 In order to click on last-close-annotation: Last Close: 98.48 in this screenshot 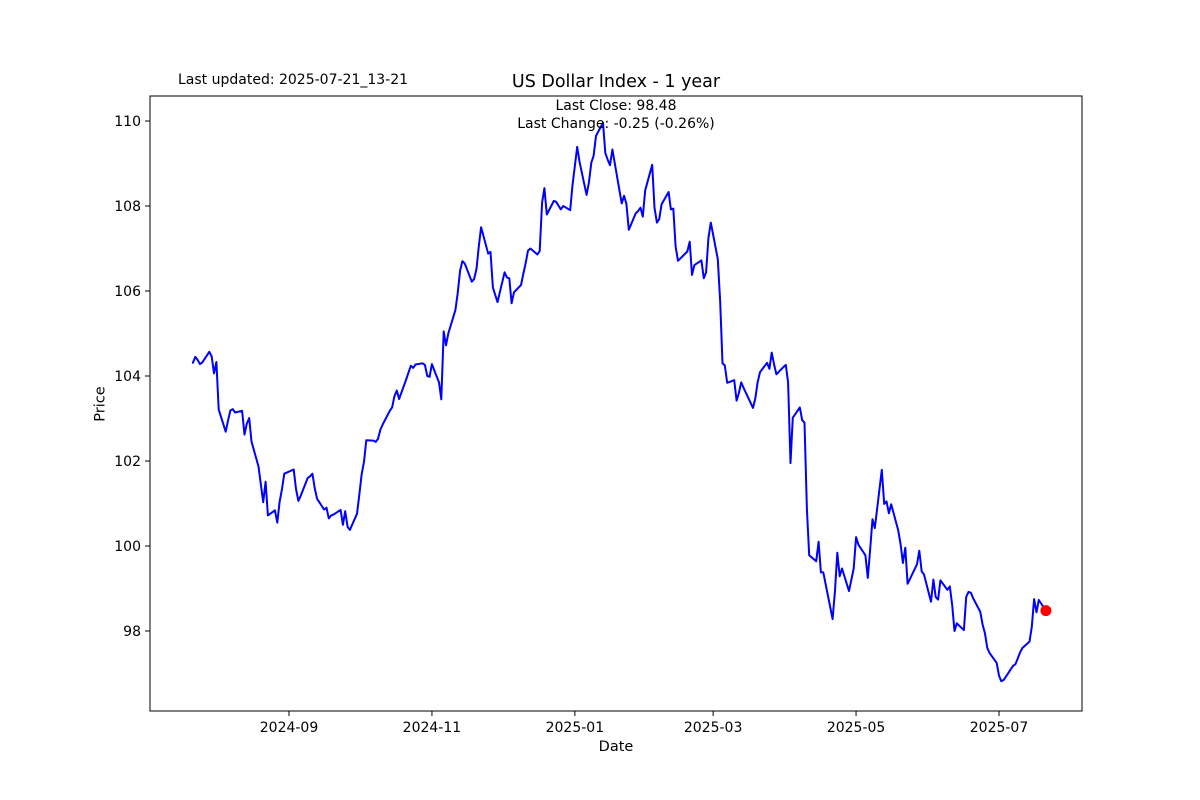, I will do `click(616, 106)`.